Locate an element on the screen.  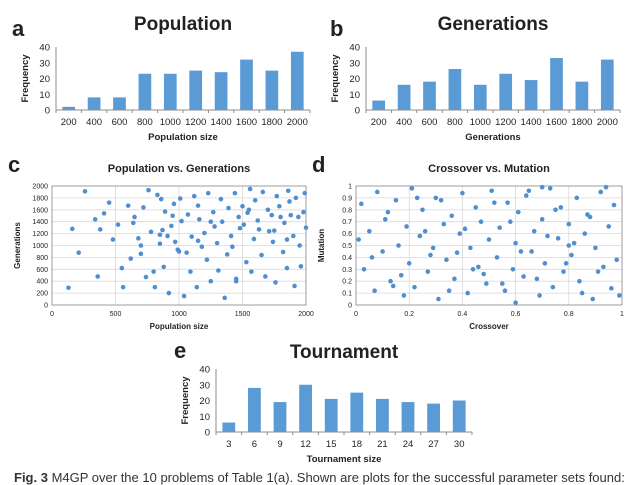
chart-a-xtick-label: 800 is located at coordinates (145, 122).